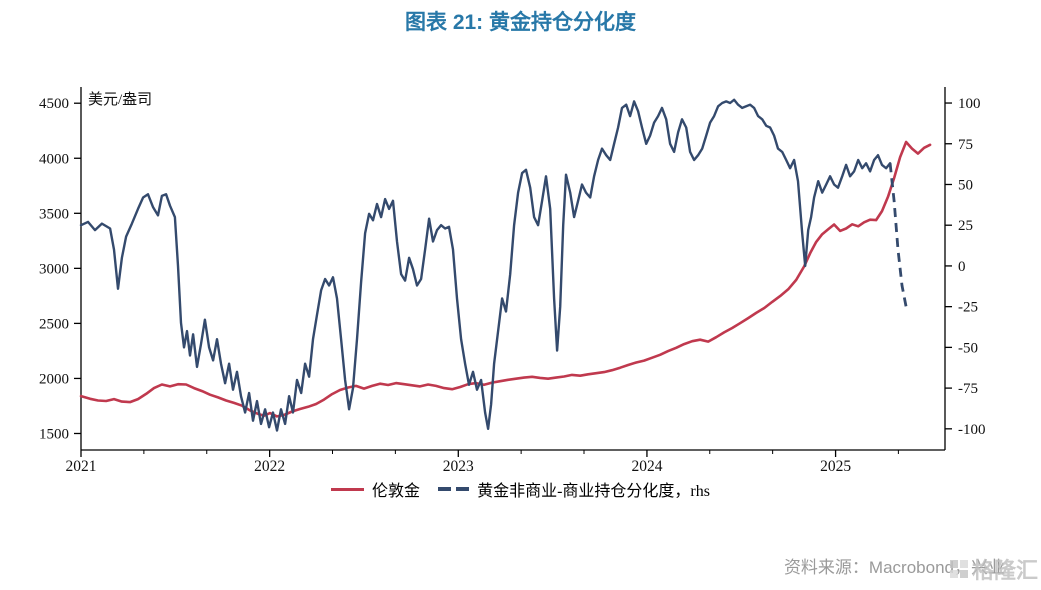 This screenshot has height=590, width=1041. I want to click on left-axis-tick-label-2500: 2500, so click(54, 324).